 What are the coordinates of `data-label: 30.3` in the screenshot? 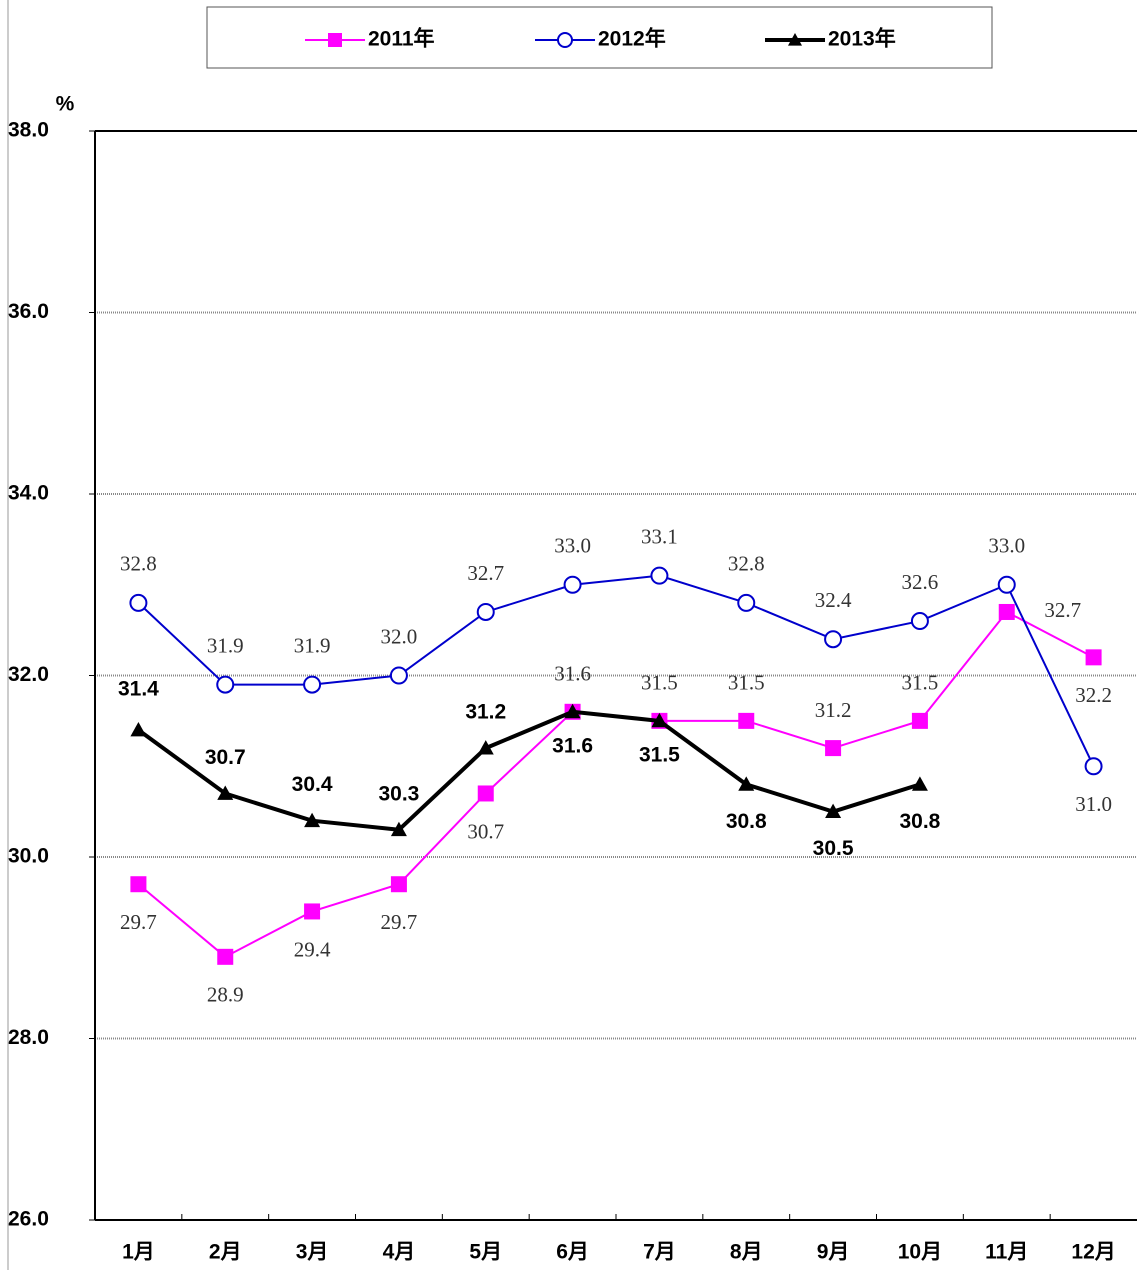 It's located at (398, 793).